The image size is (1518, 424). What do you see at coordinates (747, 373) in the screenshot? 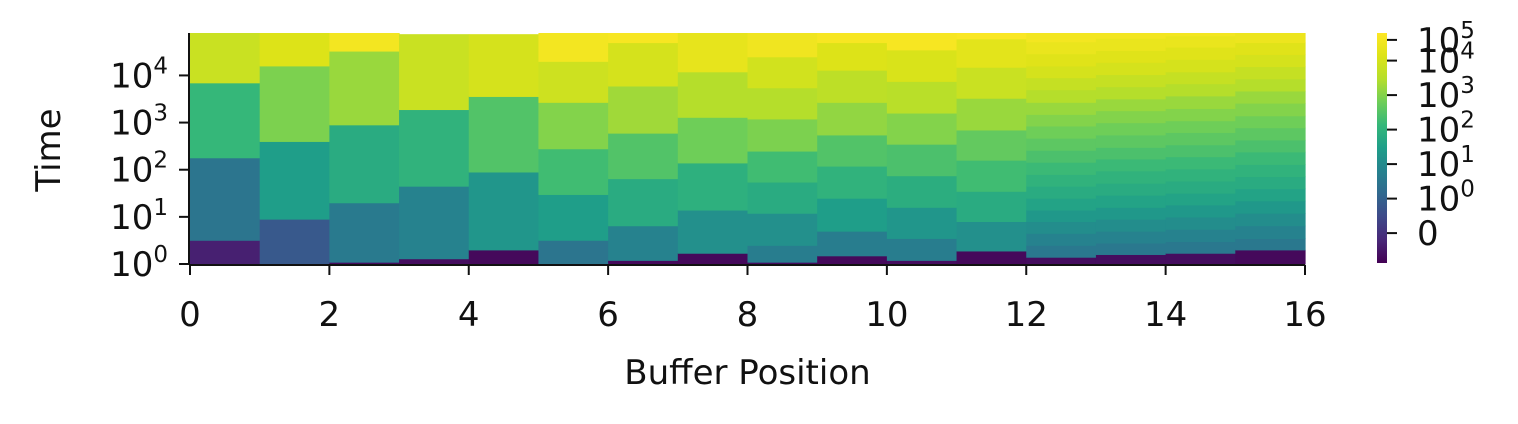
I see `x-axis-label: Buffer Position` at bounding box center [747, 373].